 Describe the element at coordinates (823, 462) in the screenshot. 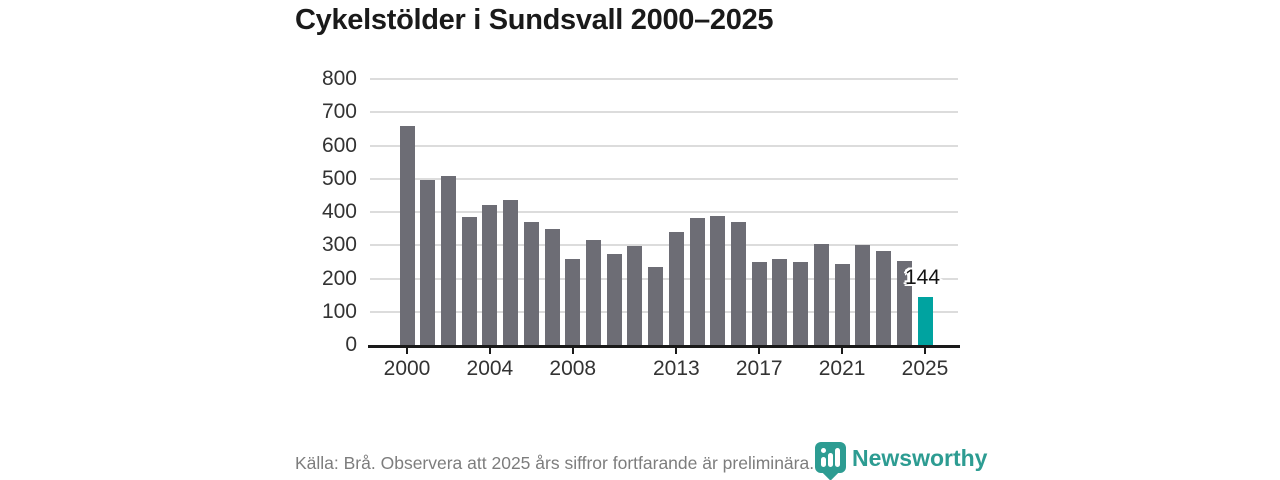

I see `logo-bar-small` at that location.